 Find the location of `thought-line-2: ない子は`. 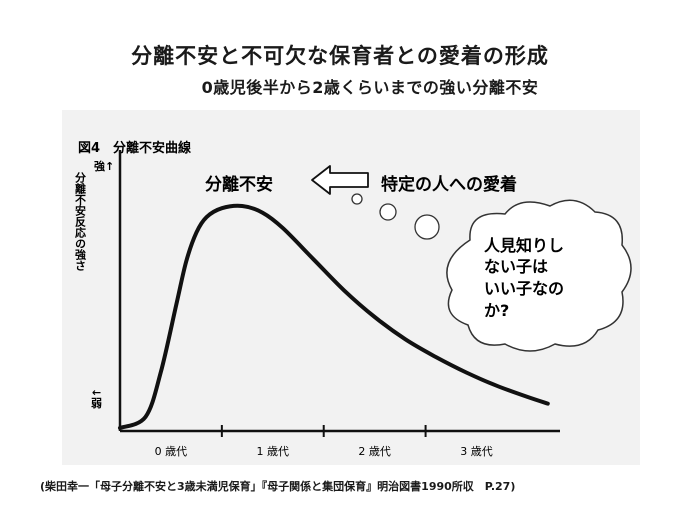

thought-line-2: ない子は is located at coordinates (516, 266).